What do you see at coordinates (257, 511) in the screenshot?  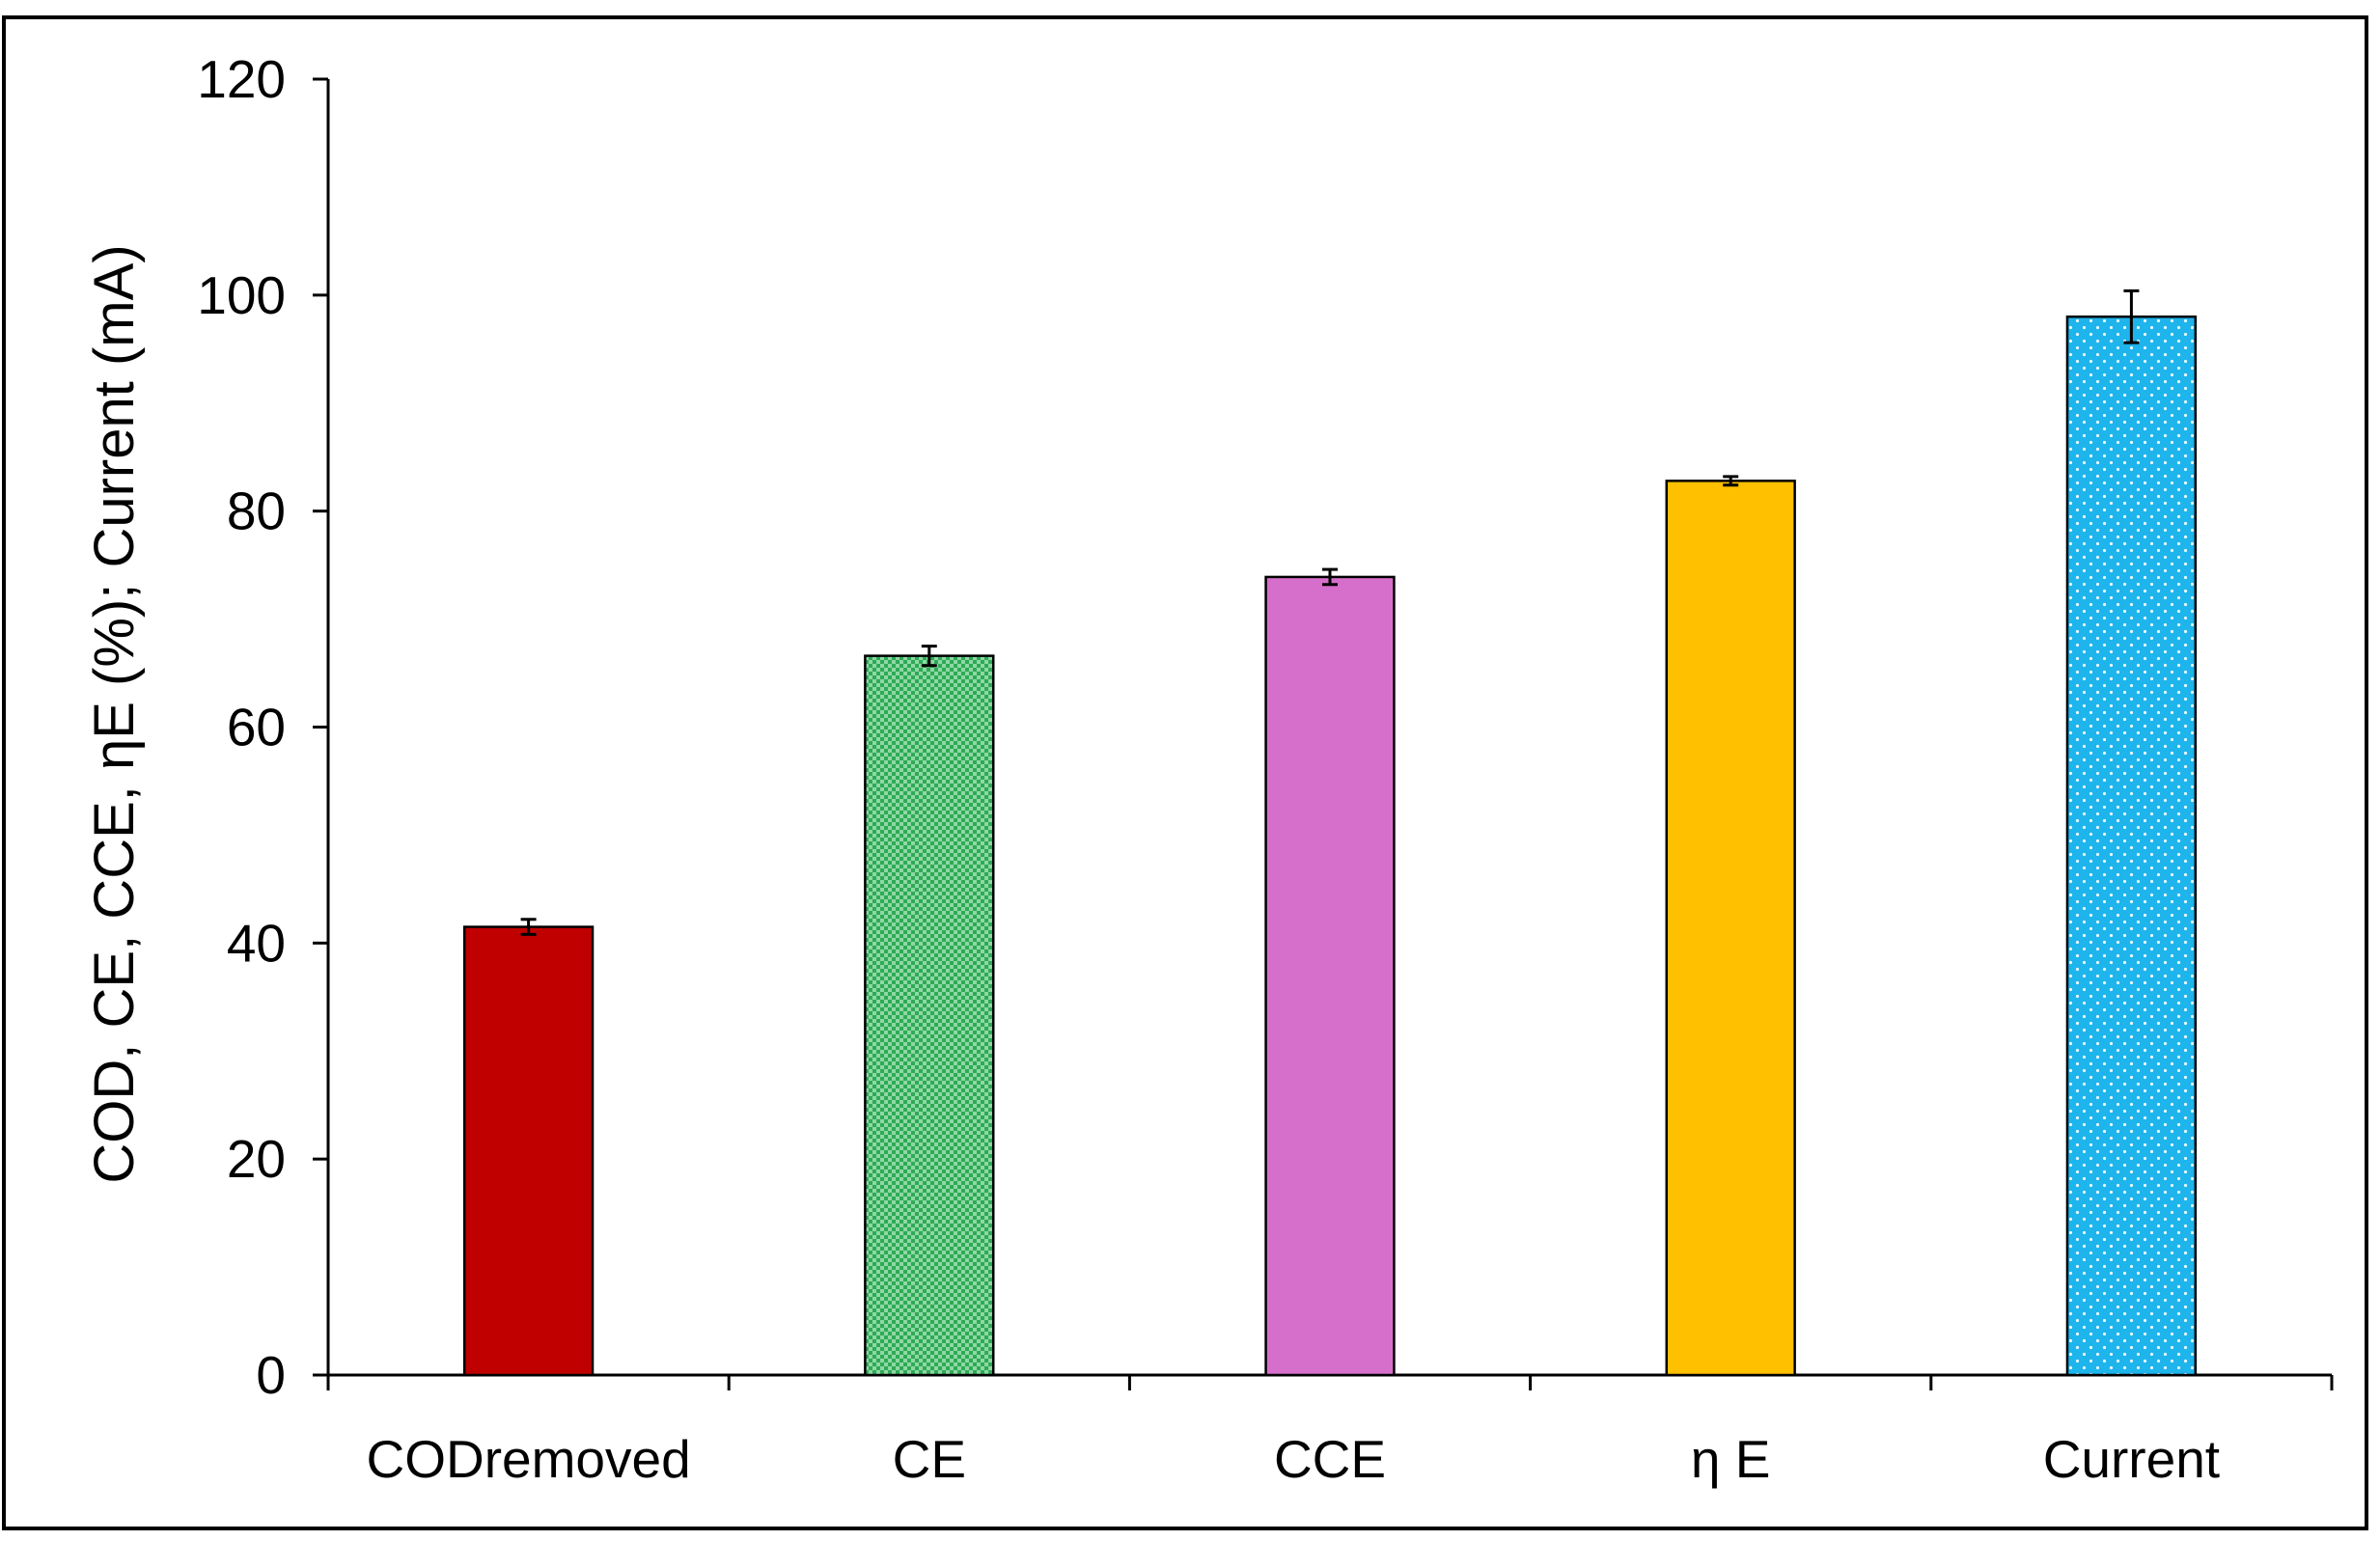 I see `y-tick-label: 80` at bounding box center [257, 511].